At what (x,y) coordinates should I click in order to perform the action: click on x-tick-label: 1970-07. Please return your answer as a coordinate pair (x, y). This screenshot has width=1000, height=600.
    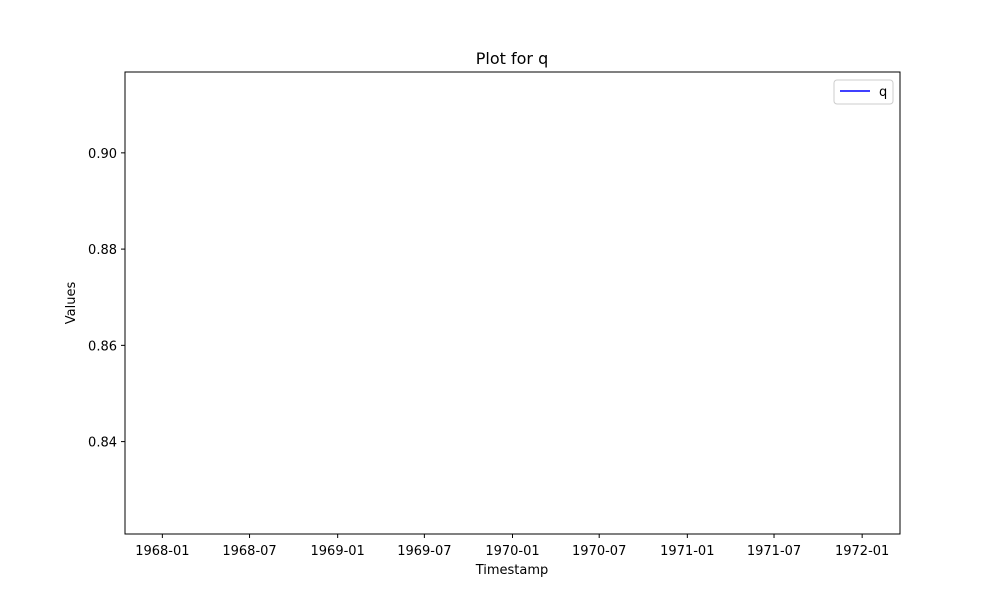
    Looking at the image, I should click on (599, 551).